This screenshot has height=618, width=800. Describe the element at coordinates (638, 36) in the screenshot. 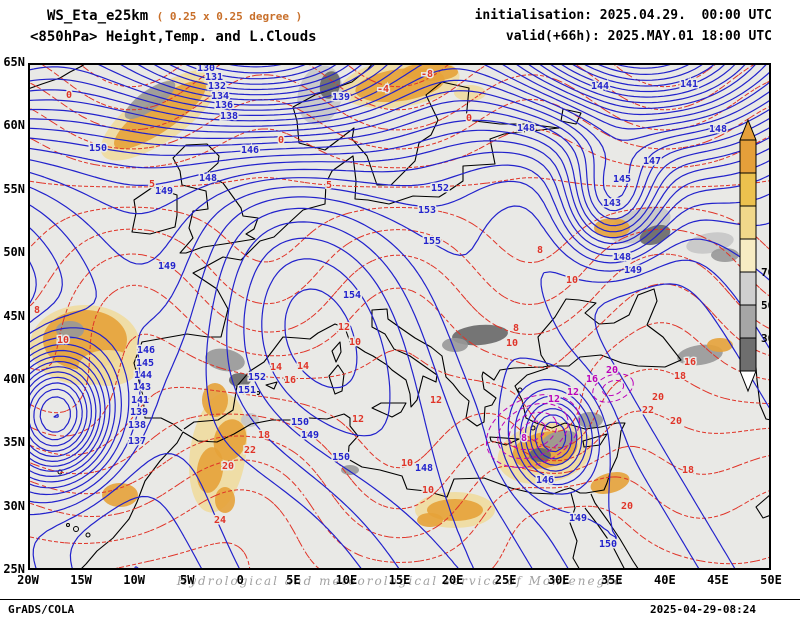

I see `valid-time-label: valid(+66h): 2025.MAY.01 18:00 UTC` at that location.